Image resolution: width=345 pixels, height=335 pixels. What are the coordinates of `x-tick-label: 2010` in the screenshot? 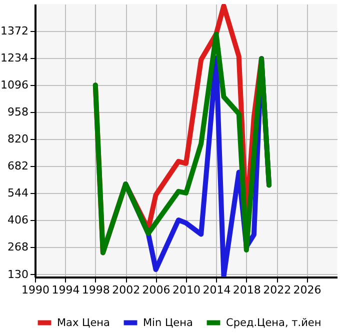 It's located at (186, 290).